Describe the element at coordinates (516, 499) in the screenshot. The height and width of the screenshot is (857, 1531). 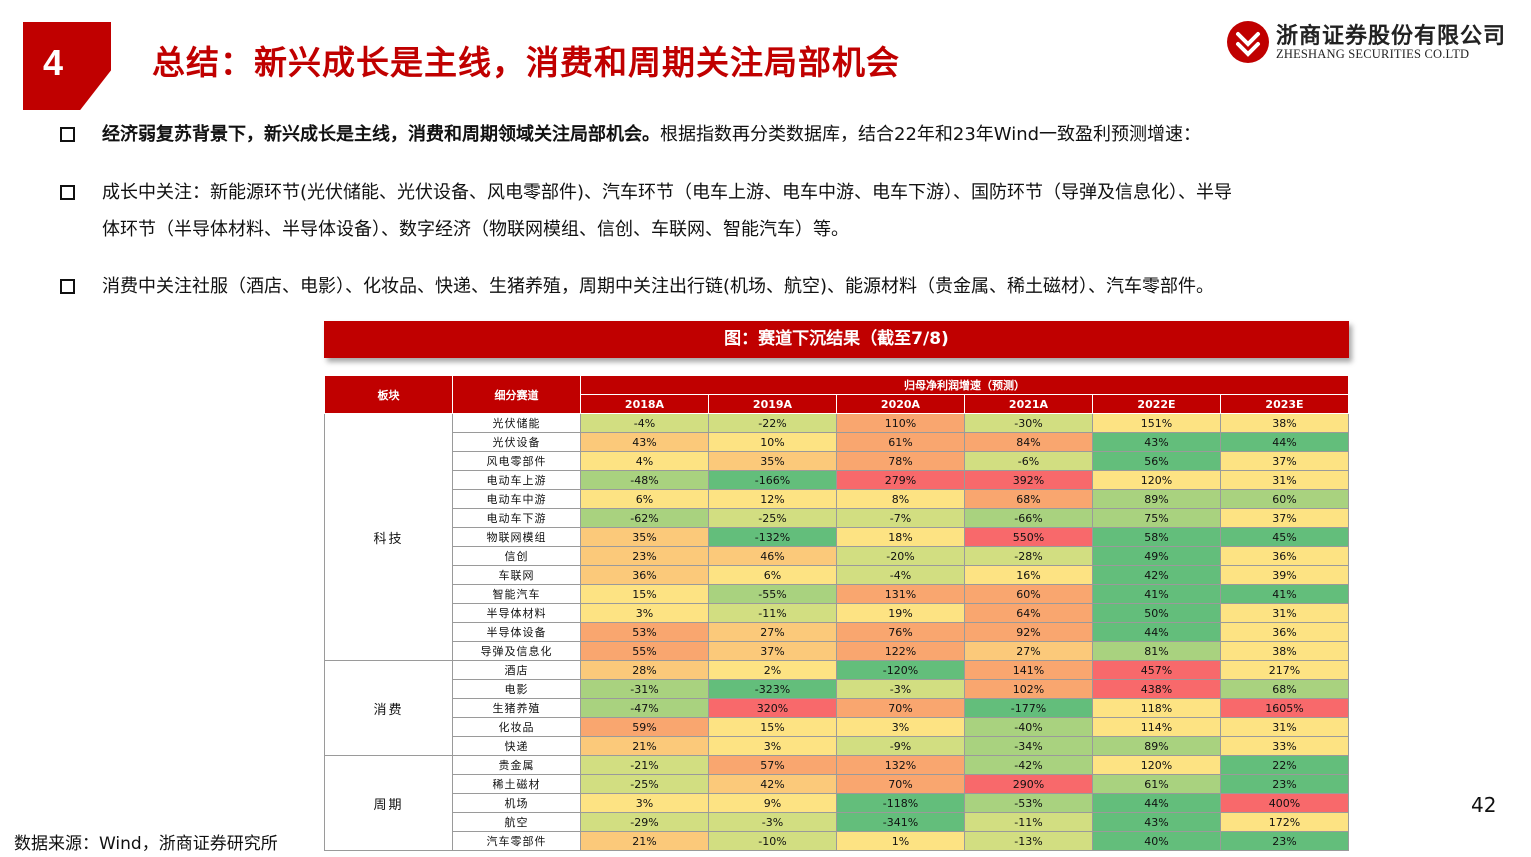
I see `subsector-cell: 电动车中游` at that location.